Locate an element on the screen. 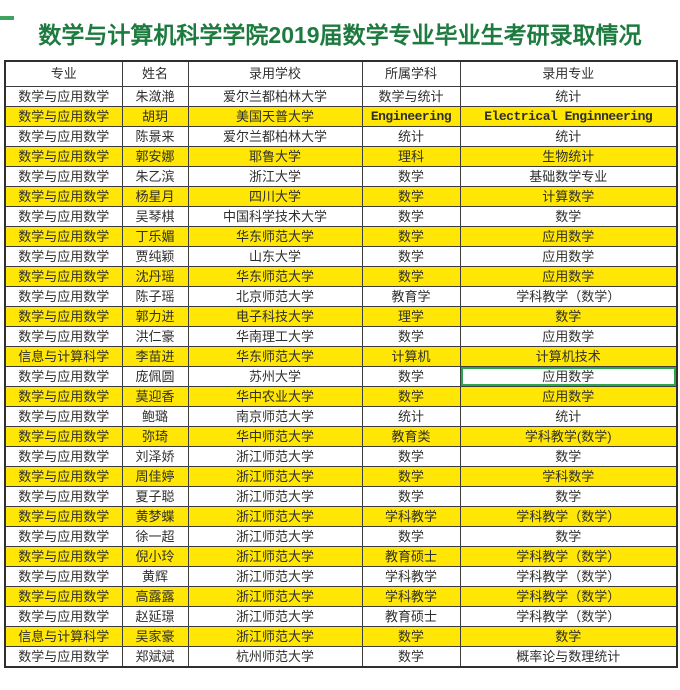 This screenshot has height=690, width=680. table-cell: 电子科技大学 is located at coordinates (275, 316).